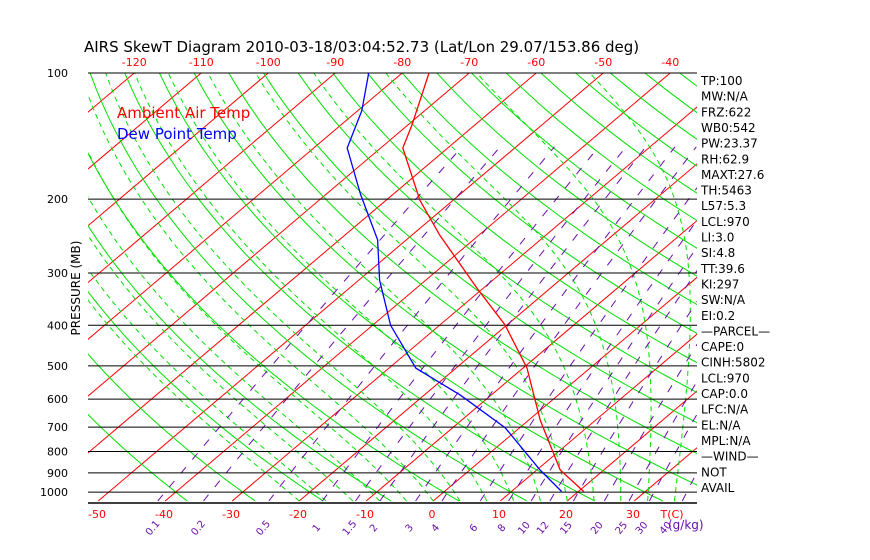 This screenshot has width=870, height=560. Describe the element at coordinates (263, 528) in the screenshot. I see `mixing-ratio-tick-label: 0.5` at that location.